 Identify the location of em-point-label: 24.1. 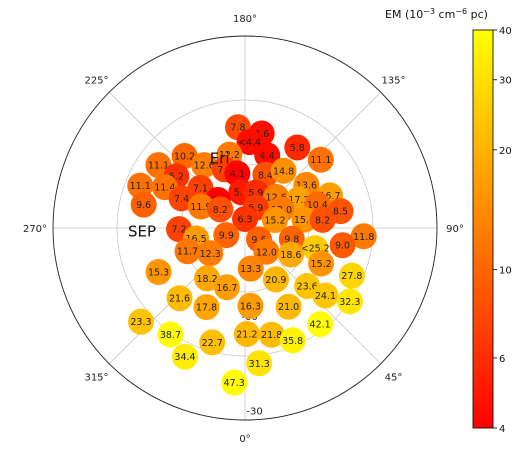
(325, 296).